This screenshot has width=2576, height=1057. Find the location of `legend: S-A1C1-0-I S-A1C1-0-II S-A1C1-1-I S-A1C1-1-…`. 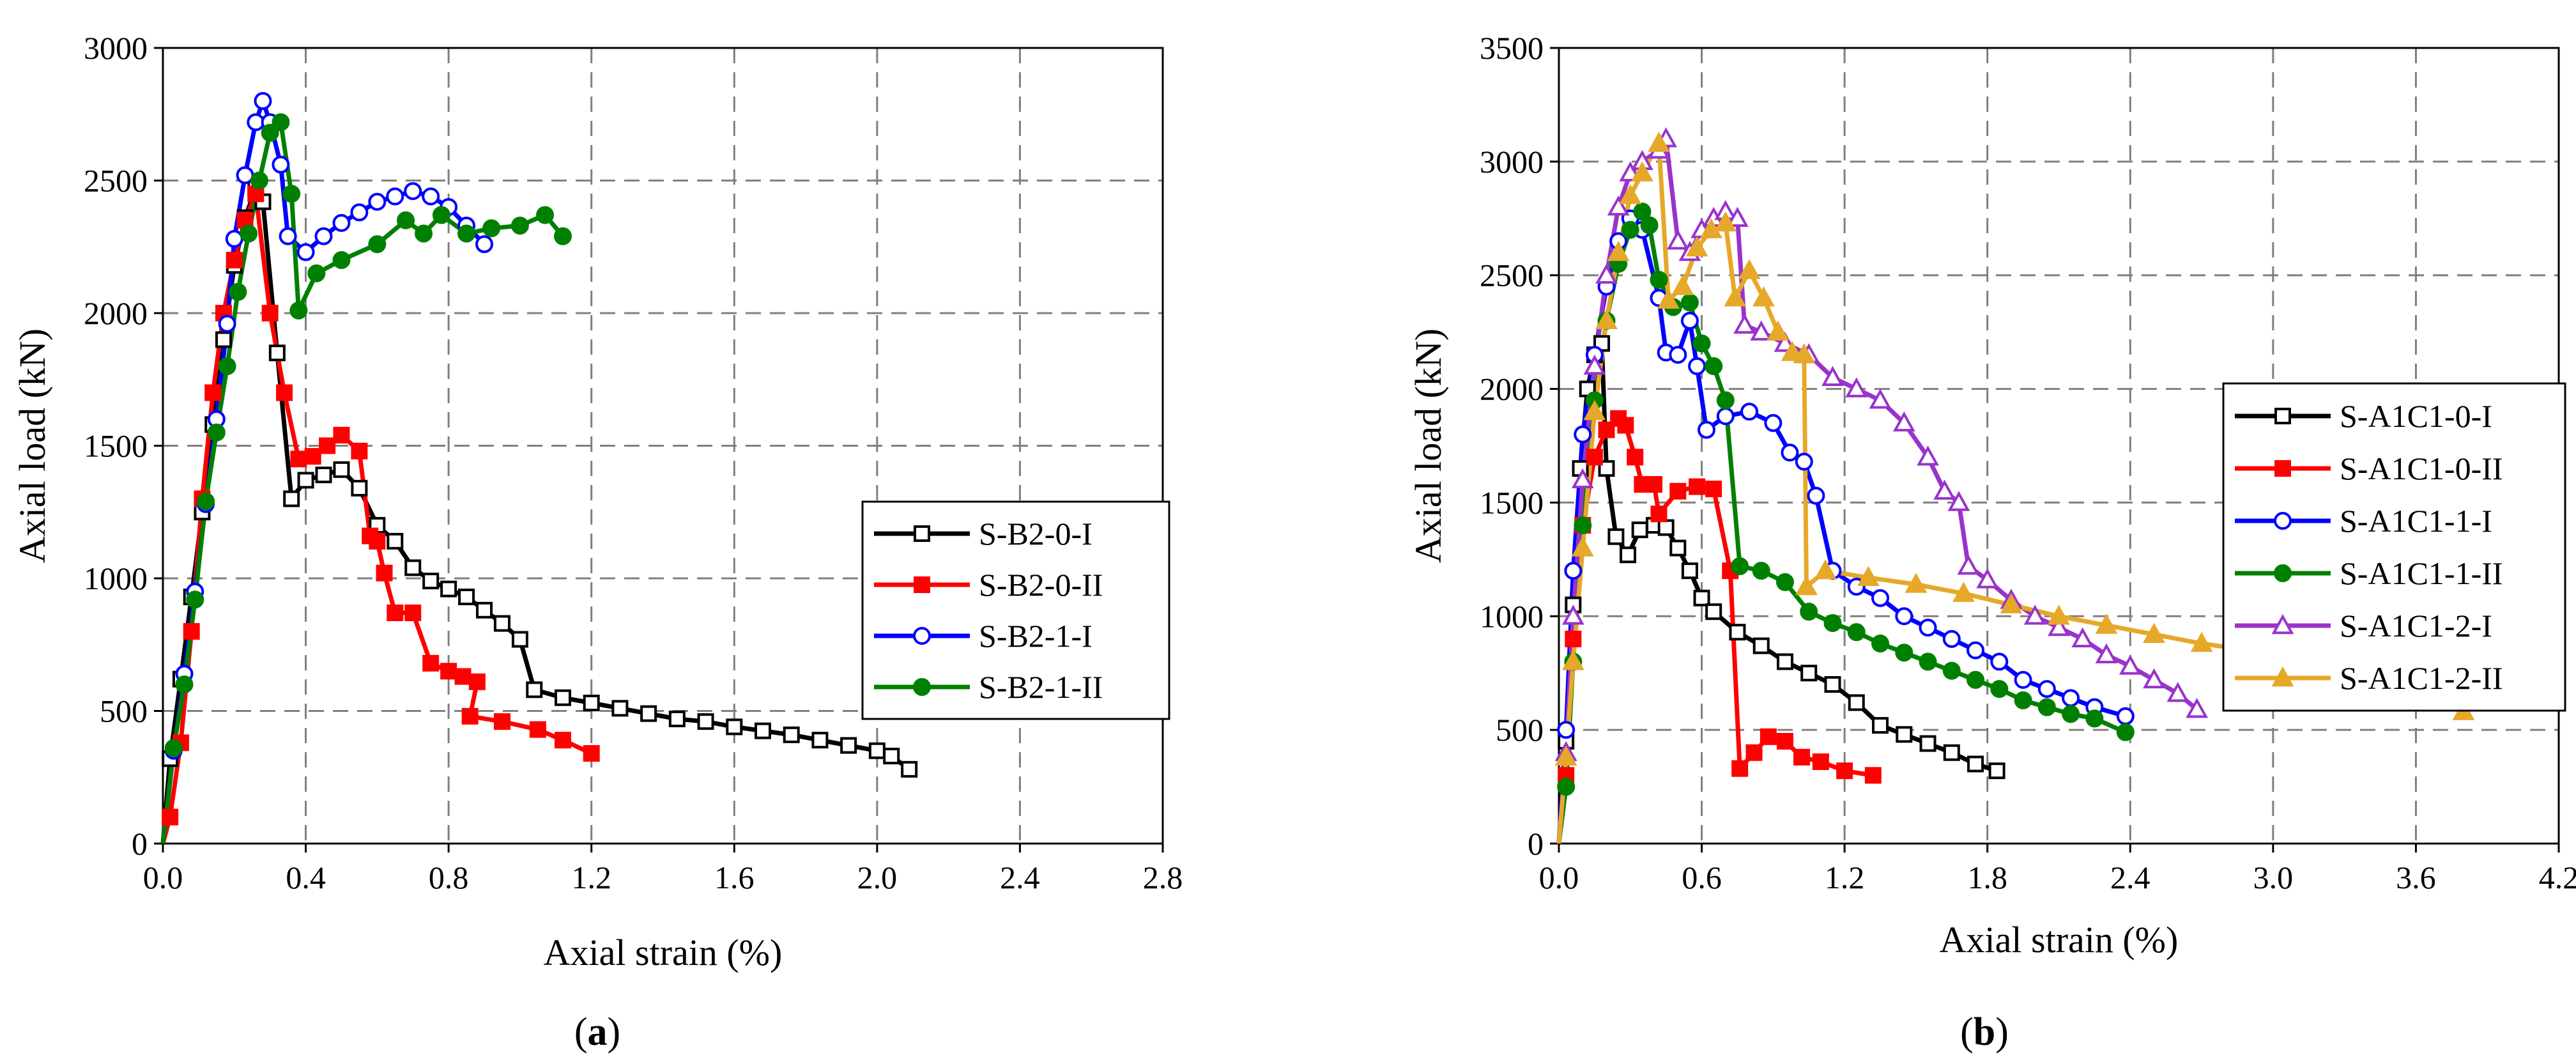

legend: S-A1C1-0-I S-A1C1-0-II S-A1C1-1-I S-A1C1-1-… is located at coordinates (2394, 547).